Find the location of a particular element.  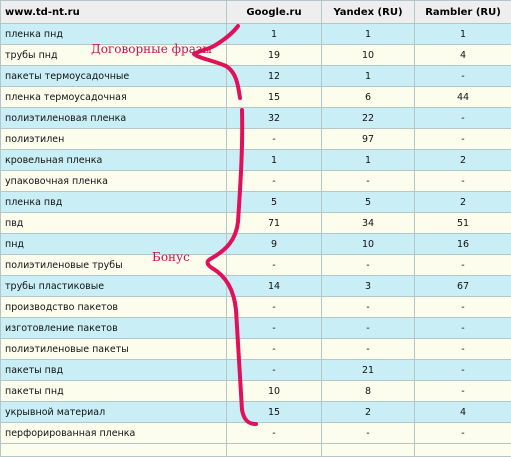

keyword-cell: пакеты пнд is located at coordinates (114, 391).